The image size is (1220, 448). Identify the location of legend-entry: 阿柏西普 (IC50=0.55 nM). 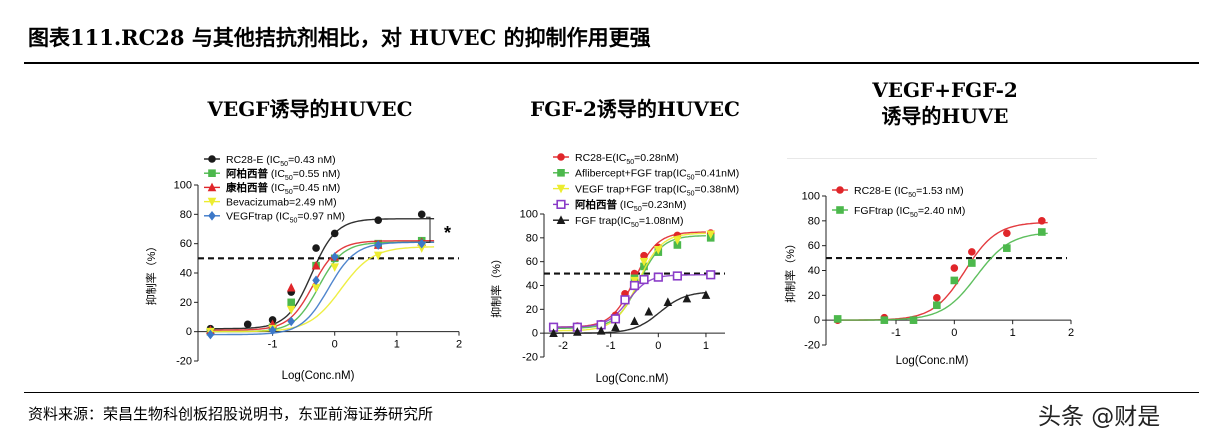
(283, 174).